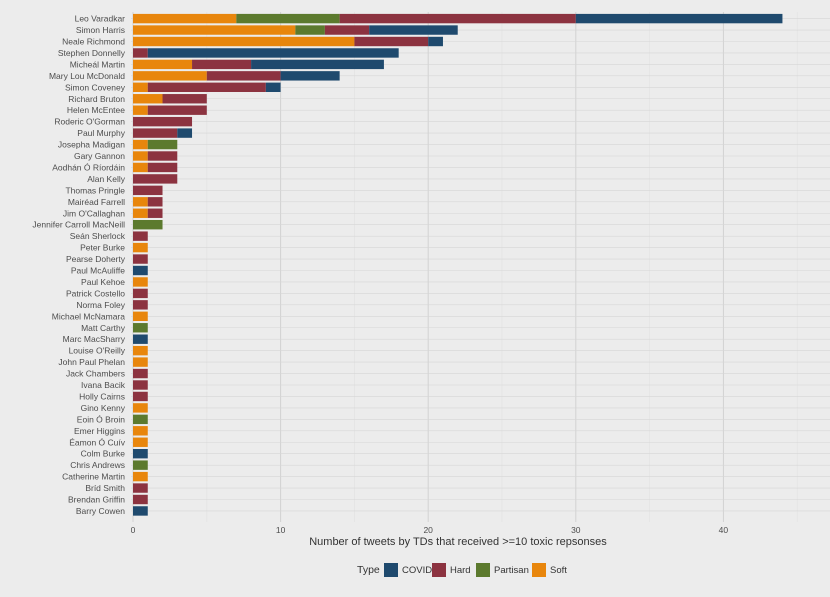 Image resolution: width=830 pixels, height=597 pixels. What do you see at coordinates (101, 419) in the screenshot?
I see `y-tick-label: Eoin Ó Broin` at bounding box center [101, 419].